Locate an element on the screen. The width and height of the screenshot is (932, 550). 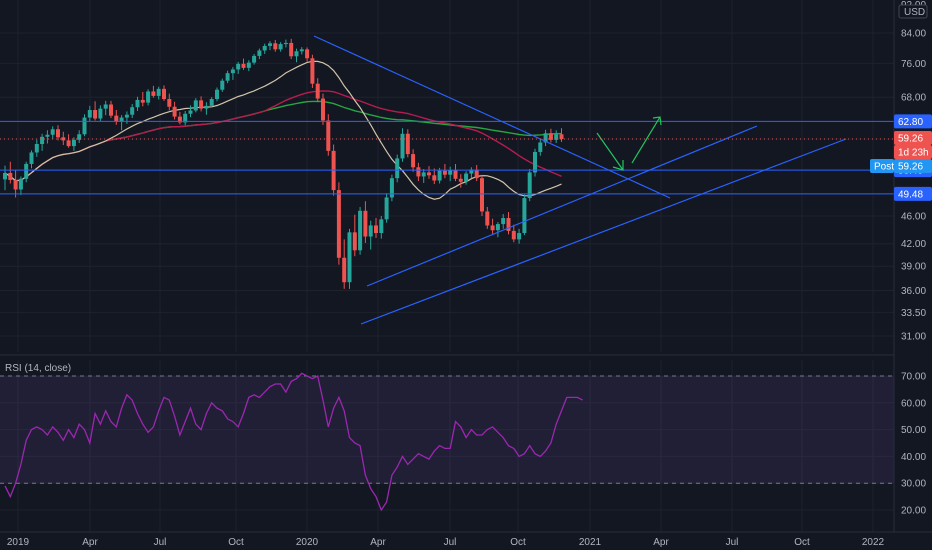
countdown-tag-text: 1d 23h is located at coordinates (913, 153).